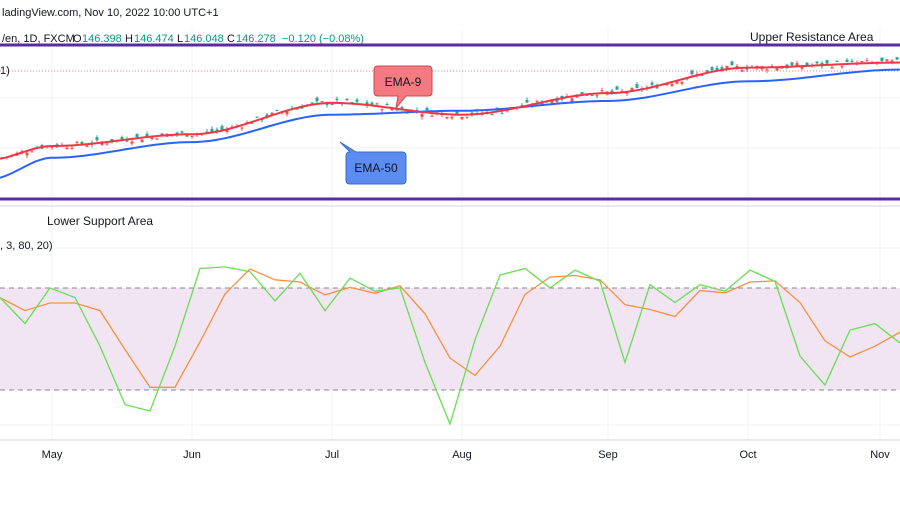  Describe the element at coordinates (323, 39) in the screenshot. I see `ohlc-change-value: −0.120 (−0.08%)` at that location.